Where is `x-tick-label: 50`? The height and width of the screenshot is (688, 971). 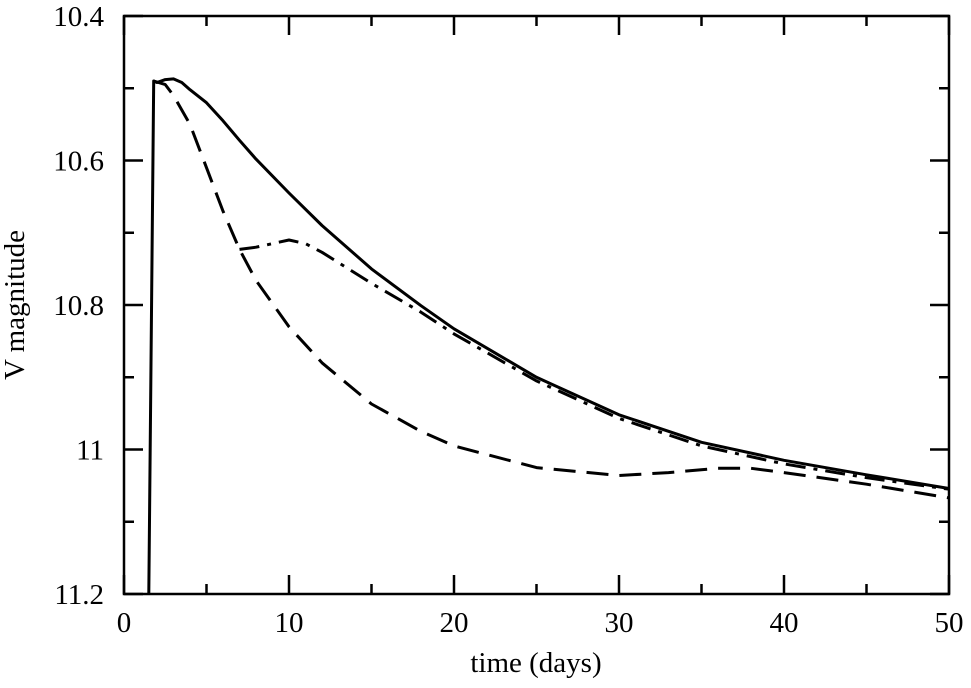 x-tick-label: 50 is located at coordinates (949, 623).